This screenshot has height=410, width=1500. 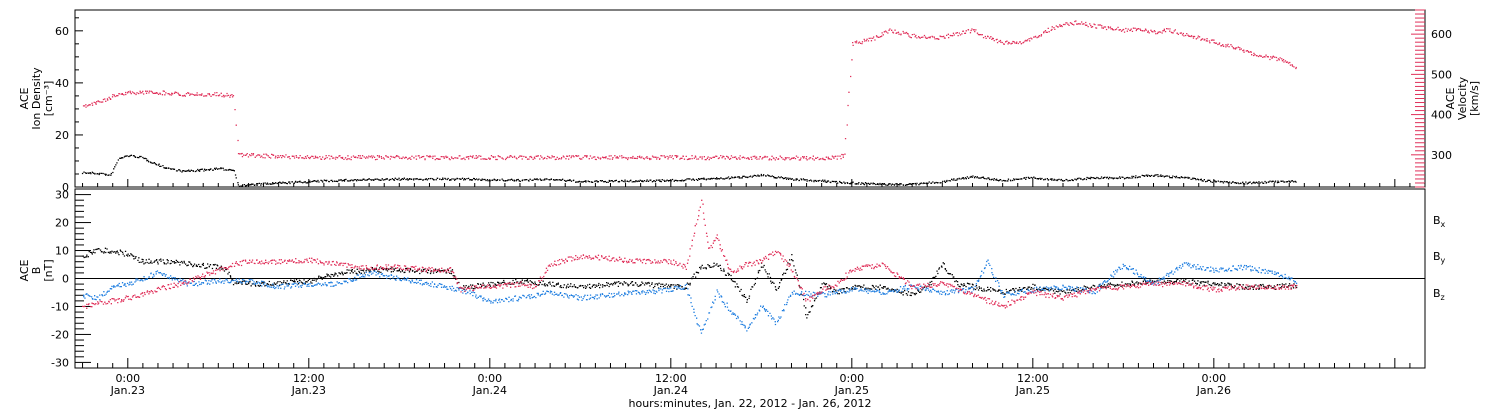 What do you see at coordinates (1443, 297) in the screenshot?
I see `legend-label-sub: z` at bounding box center [1443, 297].